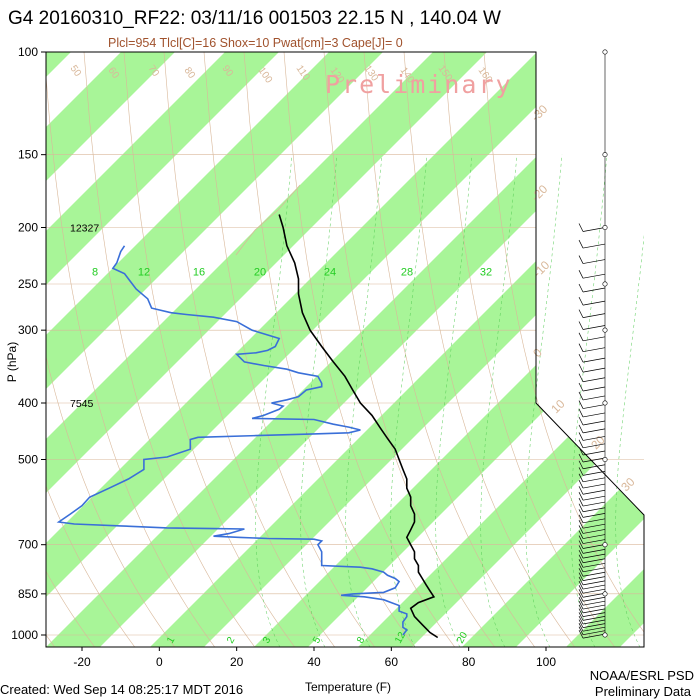  Describe the element at coordinates (237, 662) in the screenshot. I see `x-tick-label: 20` at that location.